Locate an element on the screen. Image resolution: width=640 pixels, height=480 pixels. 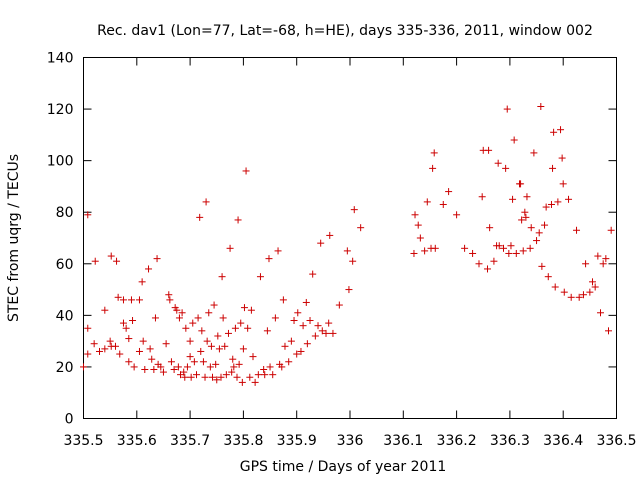
y-axis-label: STEC from uqrg / TECUs is located at coordinates (14, 238).